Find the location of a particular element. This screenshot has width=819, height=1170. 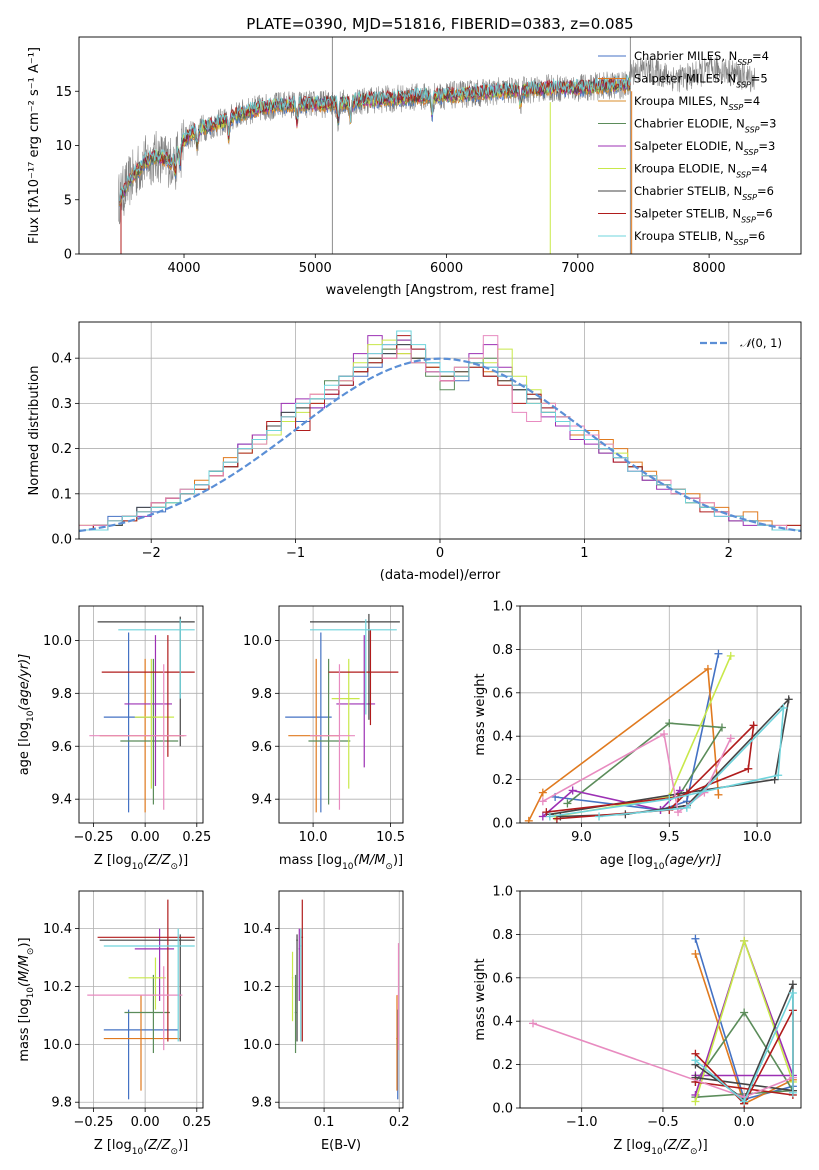

legend-entry-count: =3 is located at coordinates (766, 146).